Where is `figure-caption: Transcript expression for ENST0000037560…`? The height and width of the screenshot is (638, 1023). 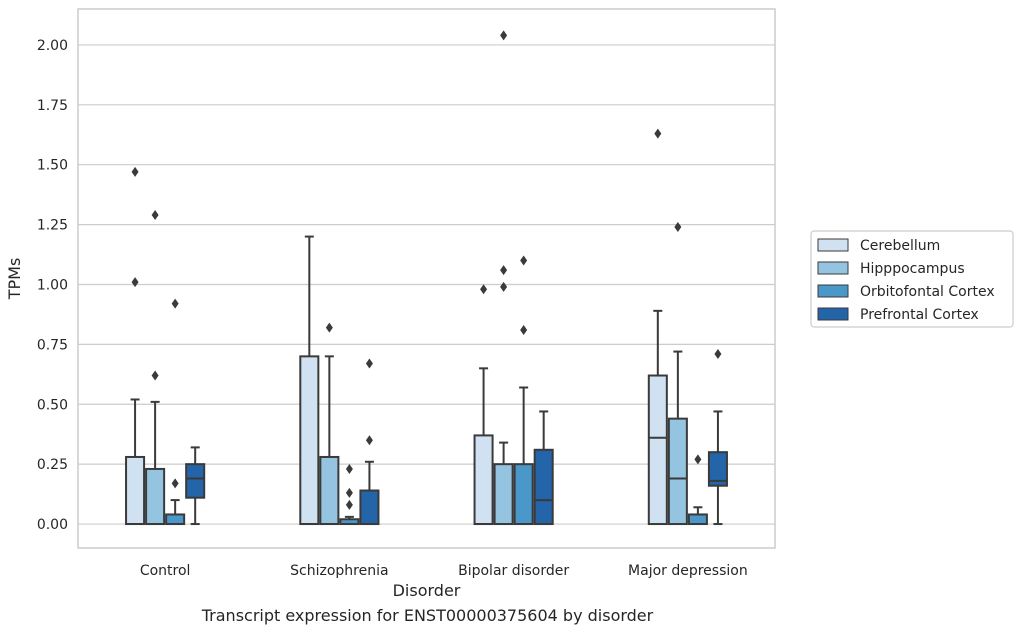 figure-caption: Transcript expression for ENST0000037560… is located at coordinates (427, 615).